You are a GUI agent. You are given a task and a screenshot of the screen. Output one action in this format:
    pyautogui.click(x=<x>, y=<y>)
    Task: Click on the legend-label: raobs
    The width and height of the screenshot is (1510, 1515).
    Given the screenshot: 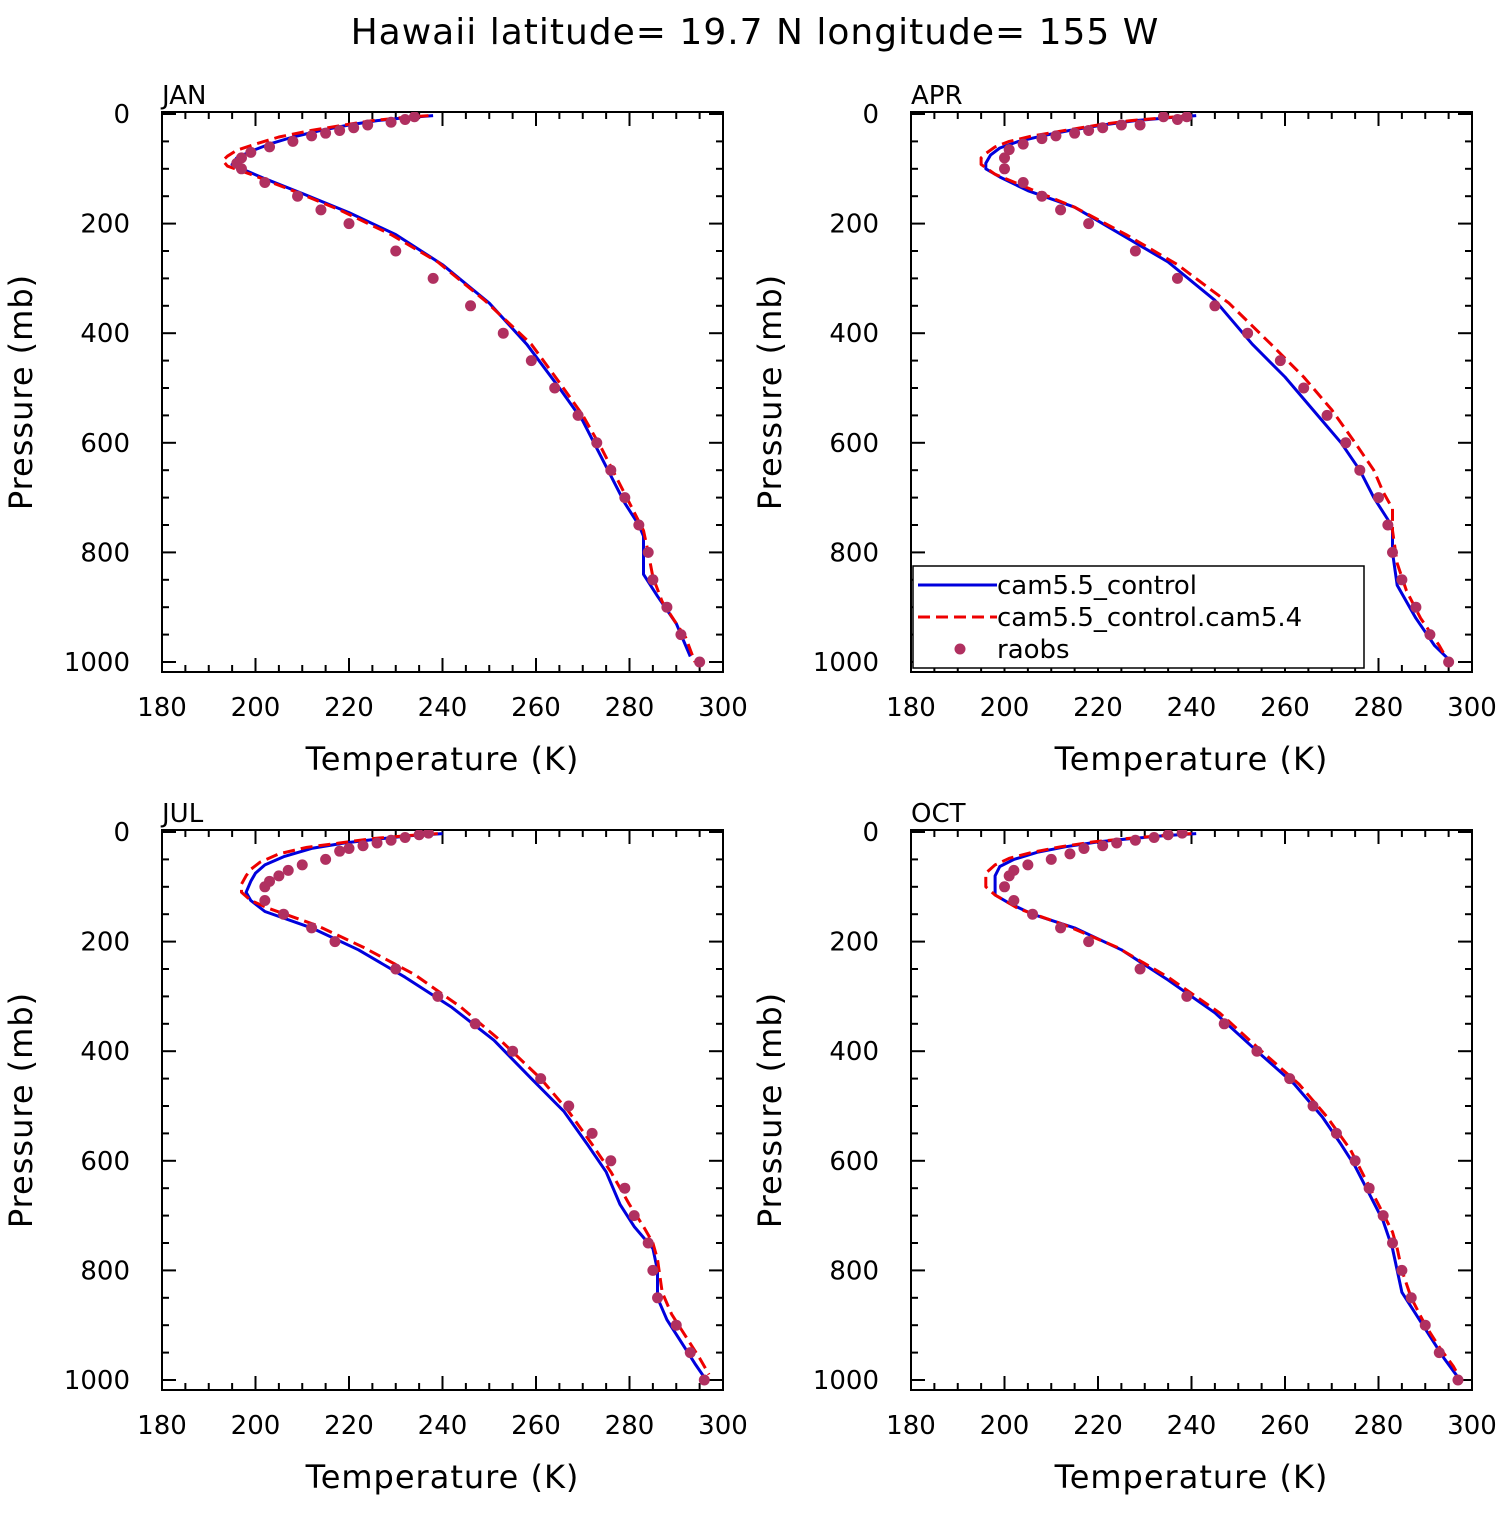 What is the action you would take?
    pyautogui.click(x=1033, y=650)
    